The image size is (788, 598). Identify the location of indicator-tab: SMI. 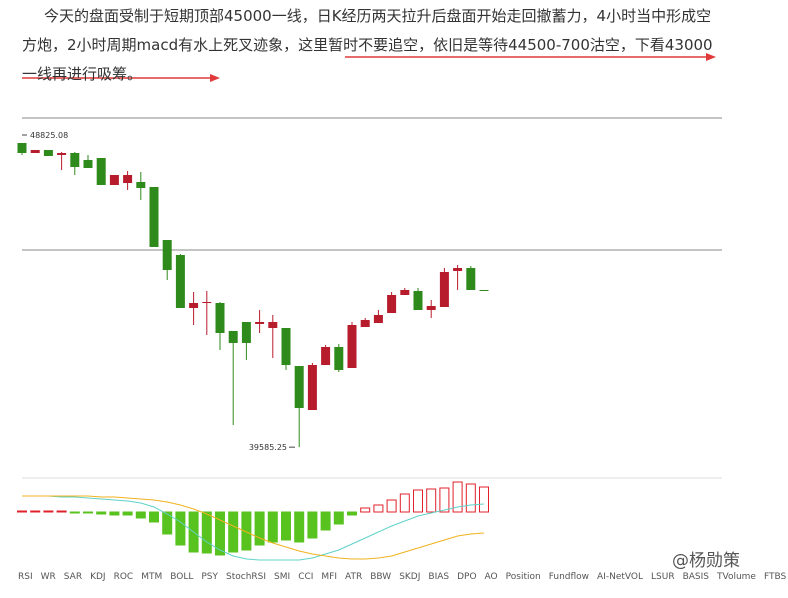
(282, 577).